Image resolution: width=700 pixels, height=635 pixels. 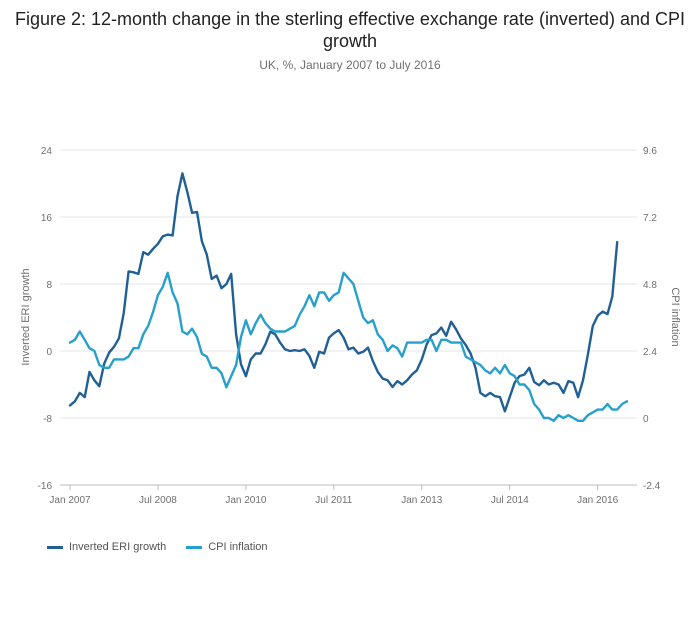 What do you see at coordinates (45, 319) in the screenshot?
I see `left-axis-ticks: 24 16 8 0 -8 -16` at bounding box center [45, 319].